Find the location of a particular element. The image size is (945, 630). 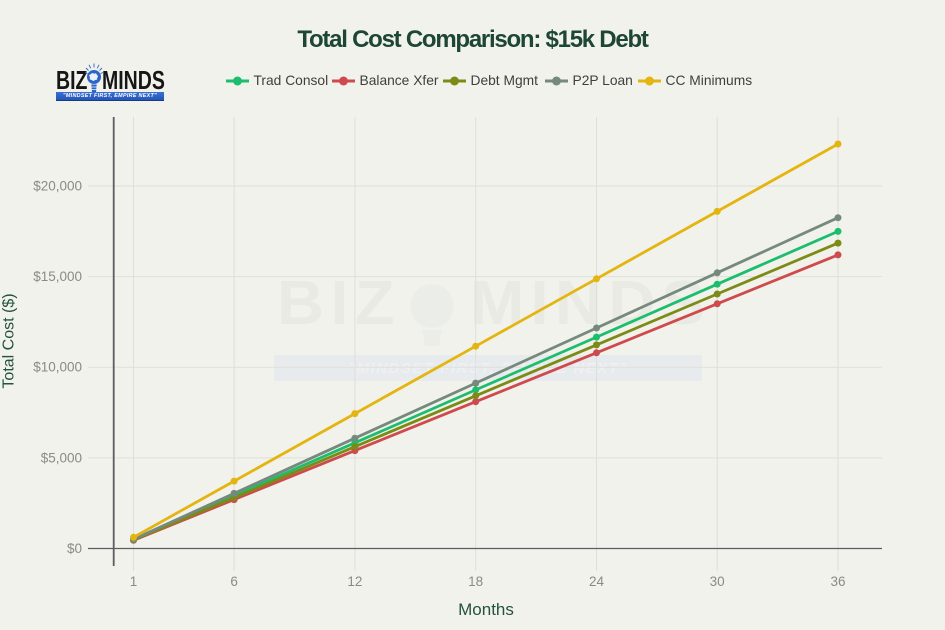

svg-text: 1 is located at coordinates (134, 581).